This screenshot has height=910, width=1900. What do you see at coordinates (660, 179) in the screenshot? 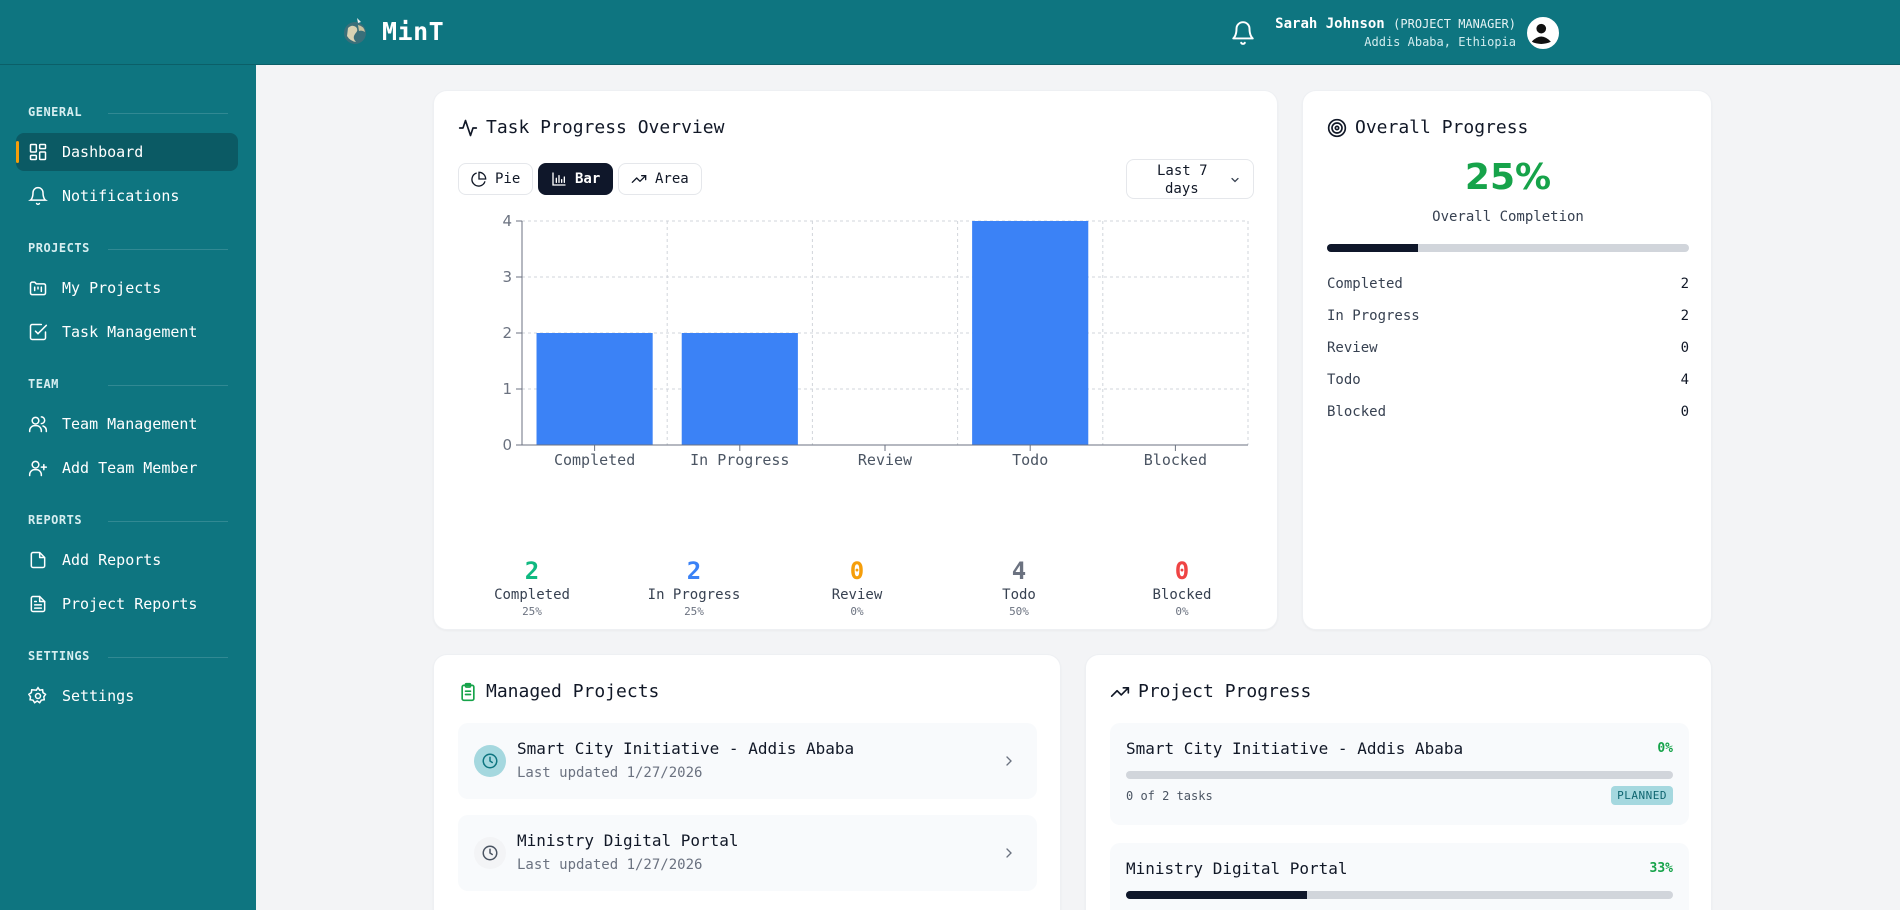
I see `chart-toggle-area: Area` at bounding box center [660, 179].